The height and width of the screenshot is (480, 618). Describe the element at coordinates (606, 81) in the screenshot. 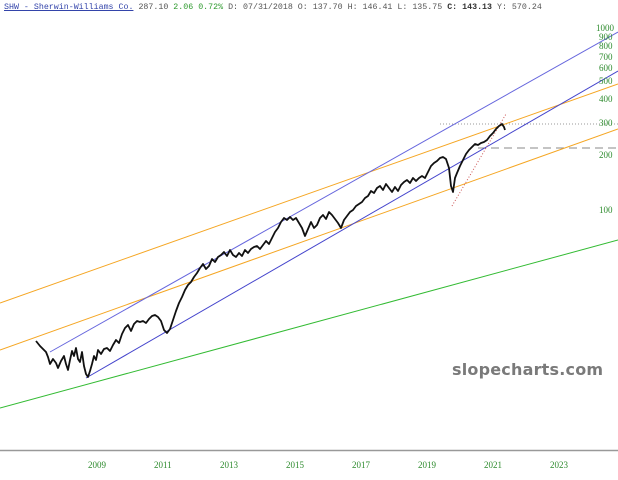

I see `y-tick-500: 500` at that location.